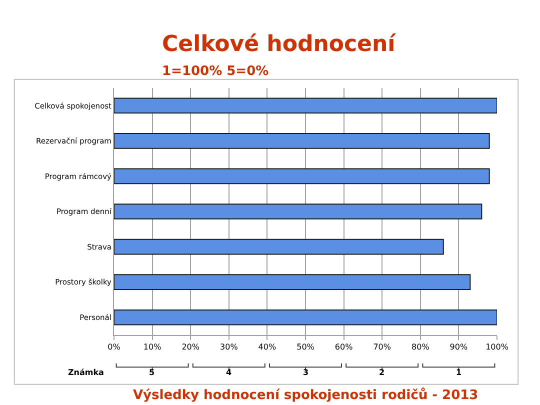 This screenshot has height=405, width=540. I want to click on x-tick-label: 10%, so click(152, 347).